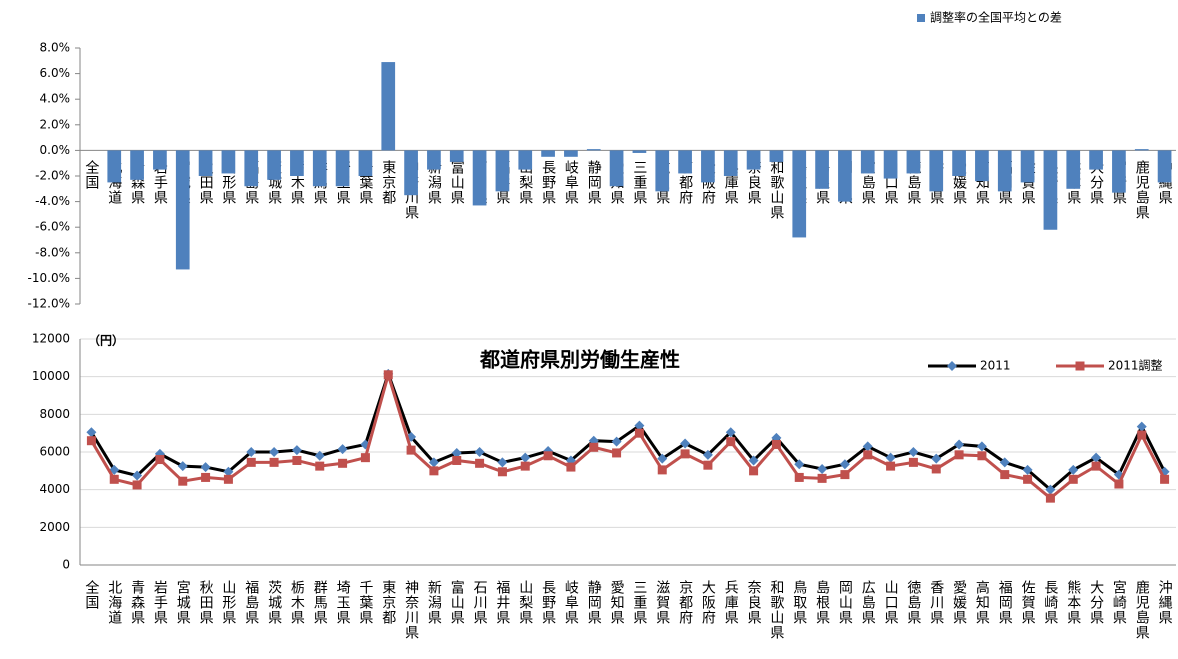 Image resolution: width=1178 pixels, height=659 pixels. I want to click on x-tick-label: 愛媛県, so click(959, 602).